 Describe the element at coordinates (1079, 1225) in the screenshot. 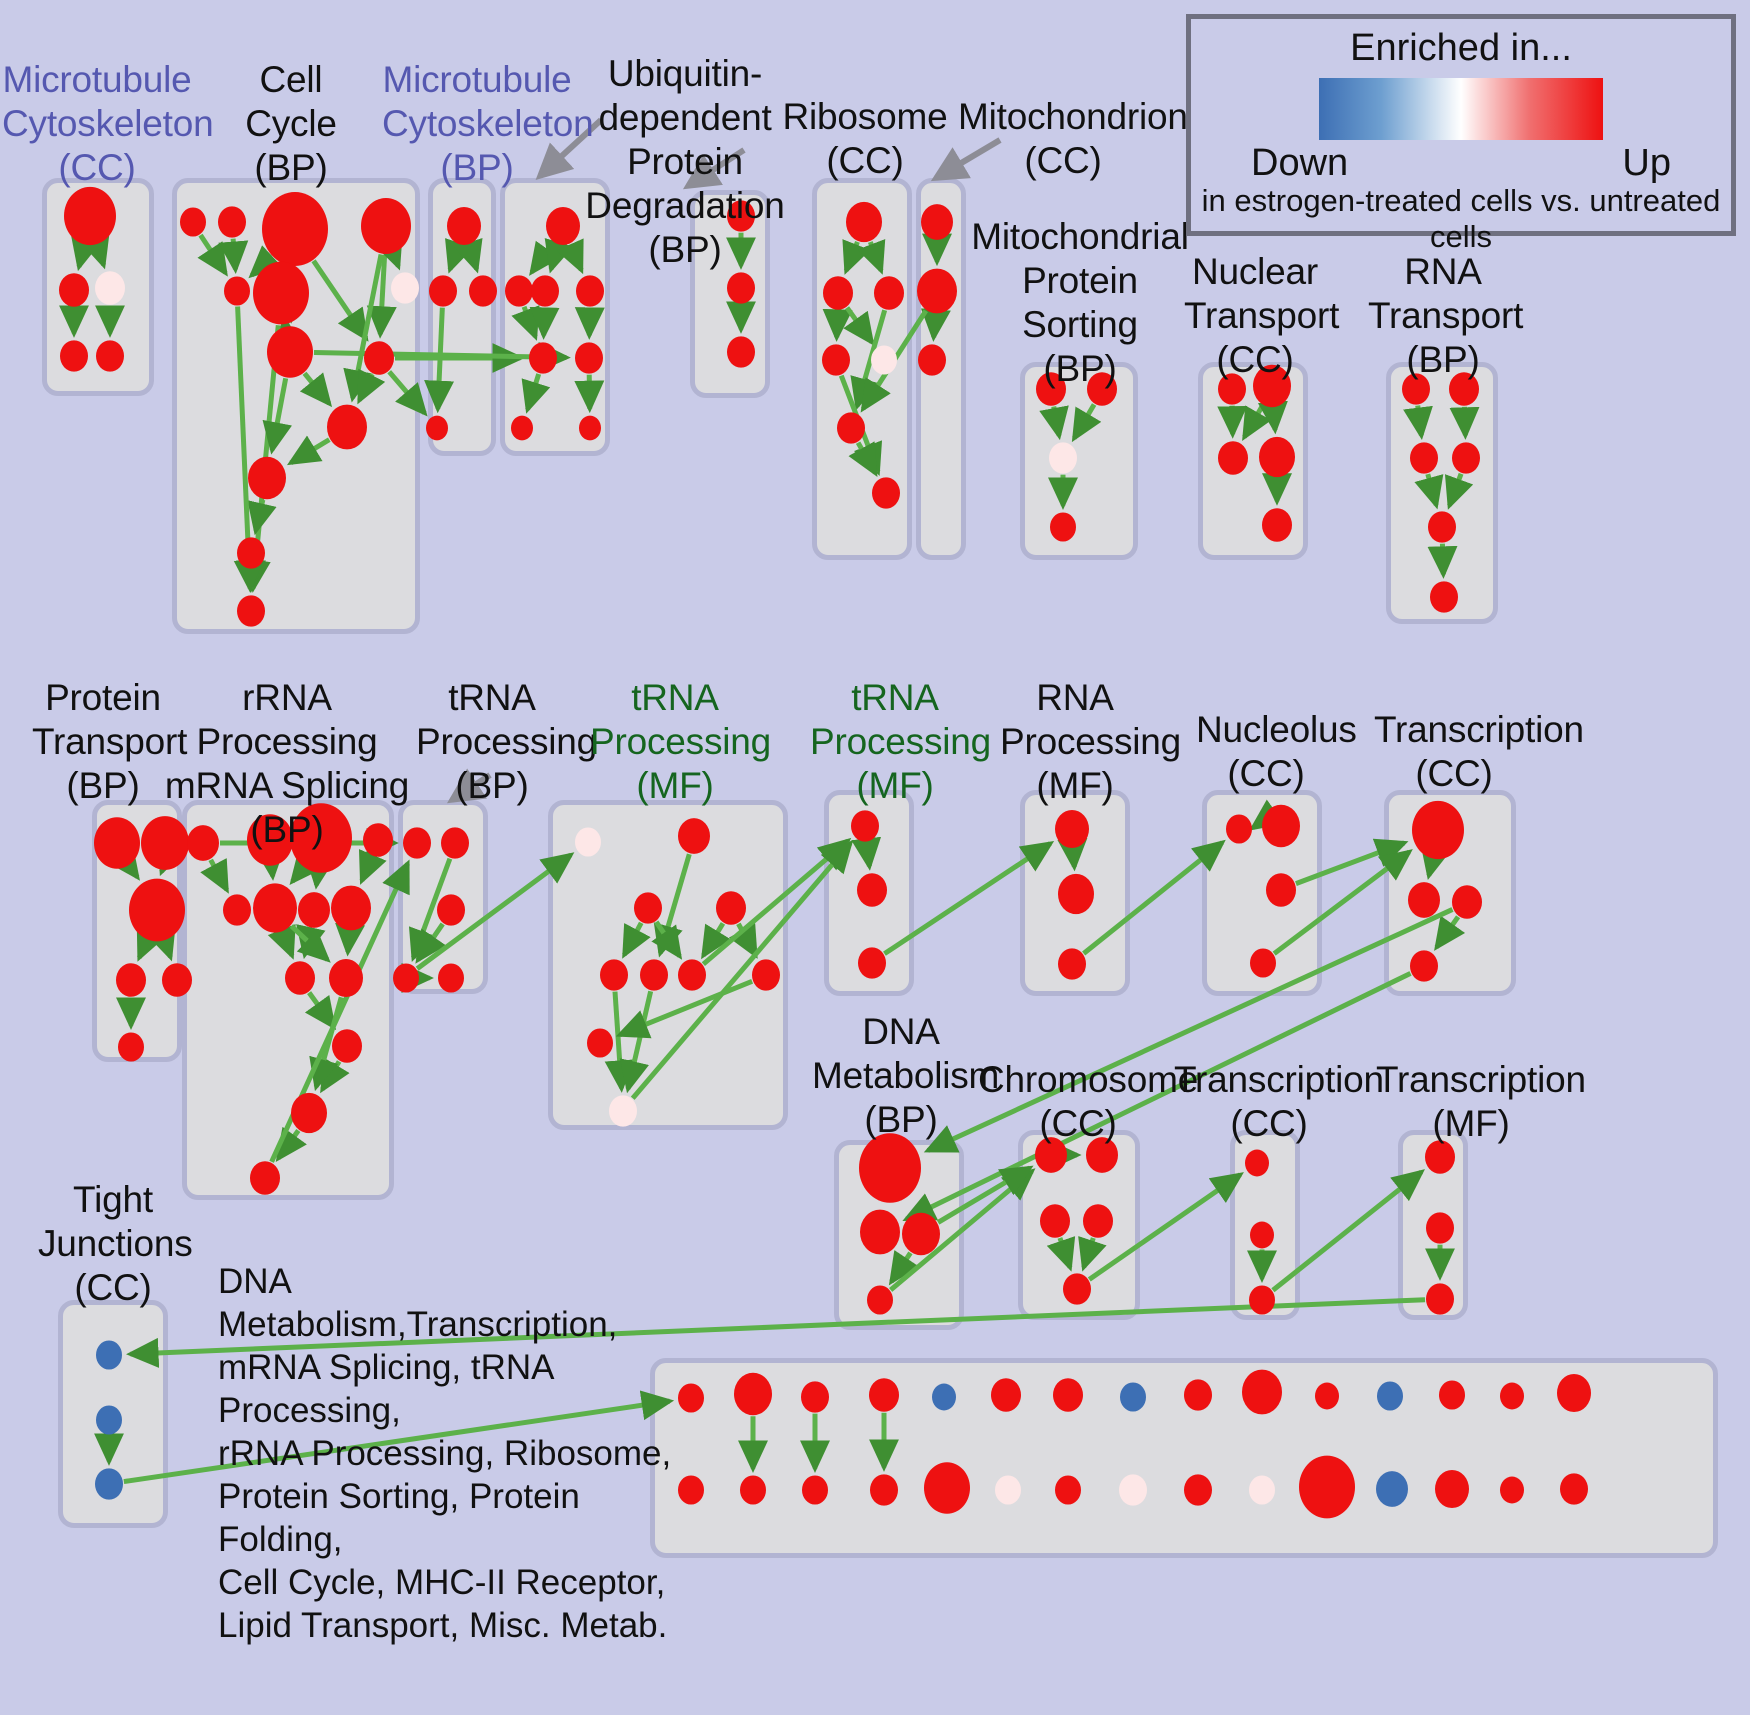

I see `cluster-box-chromosome-cc` at that location.